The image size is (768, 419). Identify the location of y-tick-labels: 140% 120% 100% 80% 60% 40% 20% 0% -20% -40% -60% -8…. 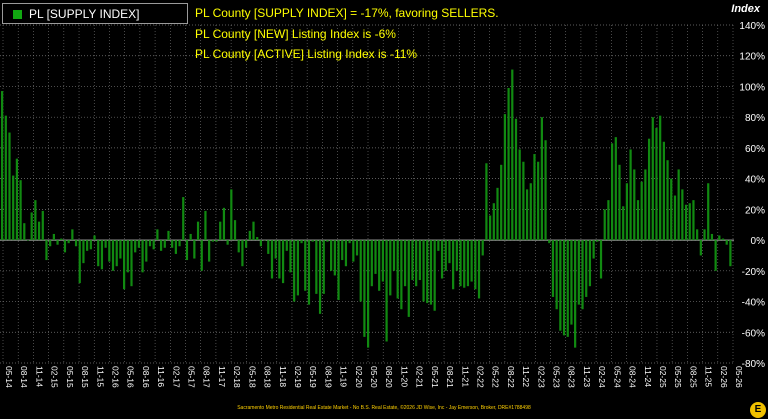
(752, 195).